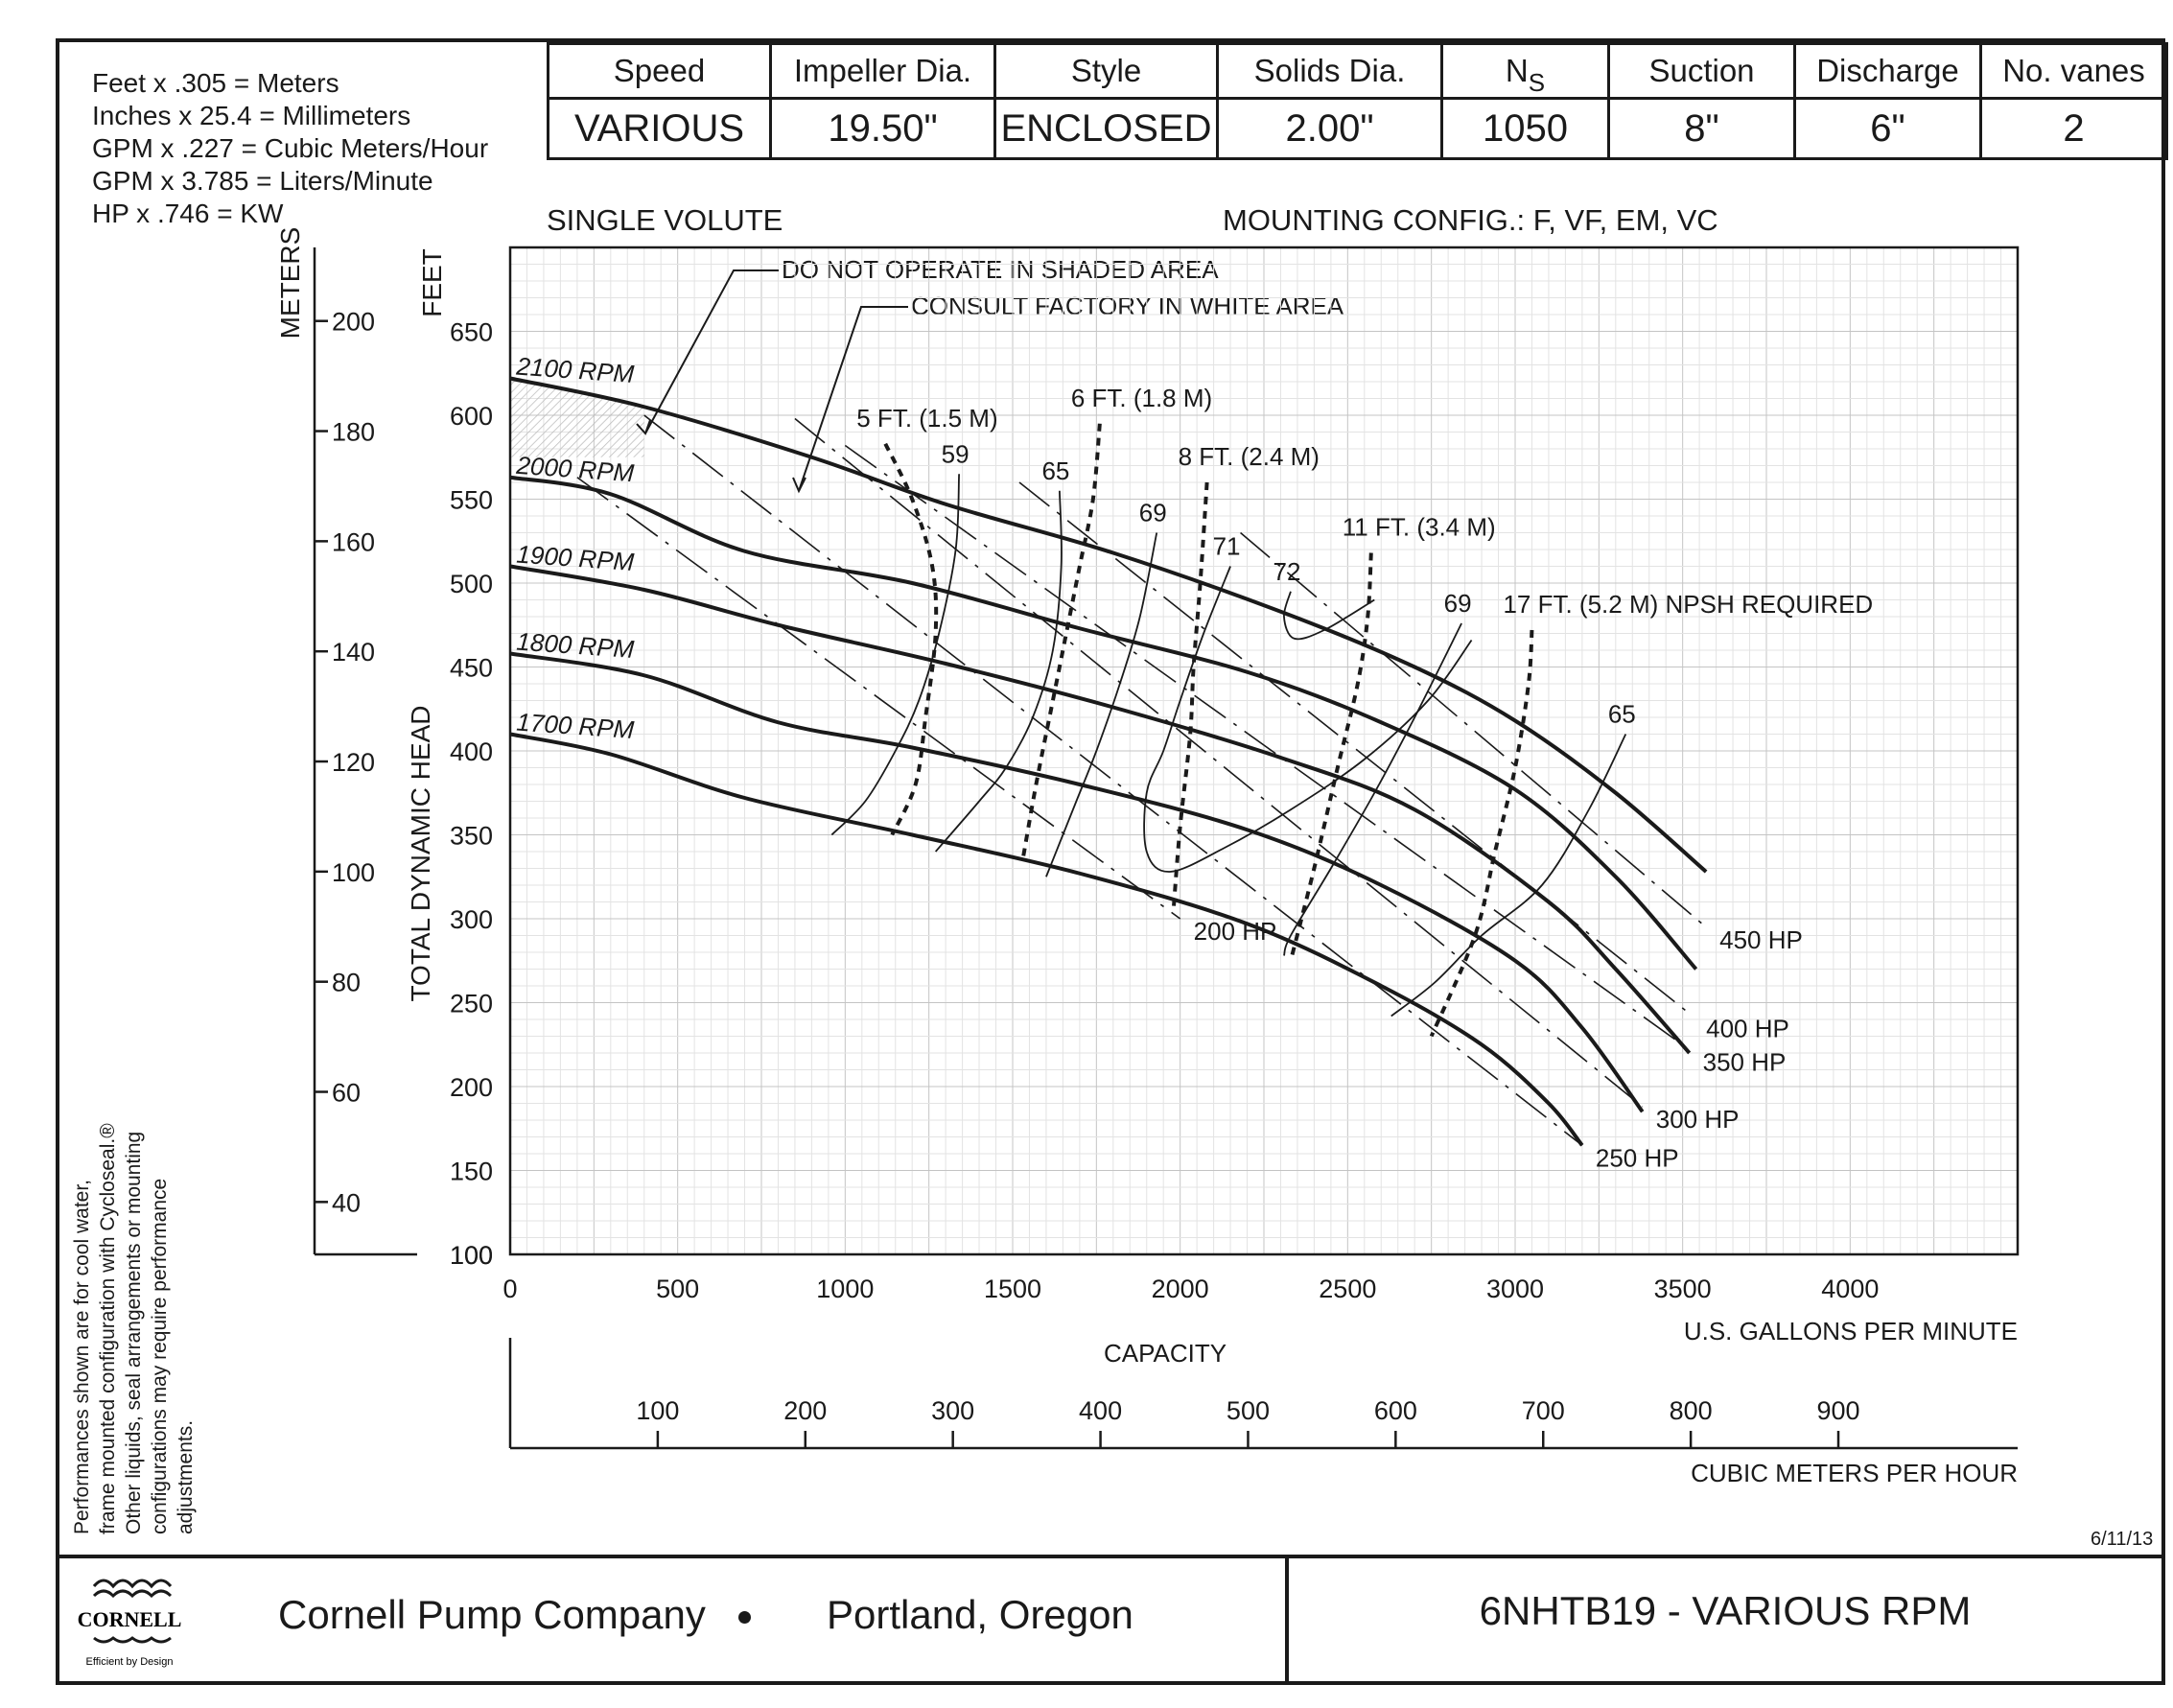 This screenshot has height=1708, width=2173. Describe the element at coordinates (1111, 1557) in the screenshot. I see `footer-divider` at that location.